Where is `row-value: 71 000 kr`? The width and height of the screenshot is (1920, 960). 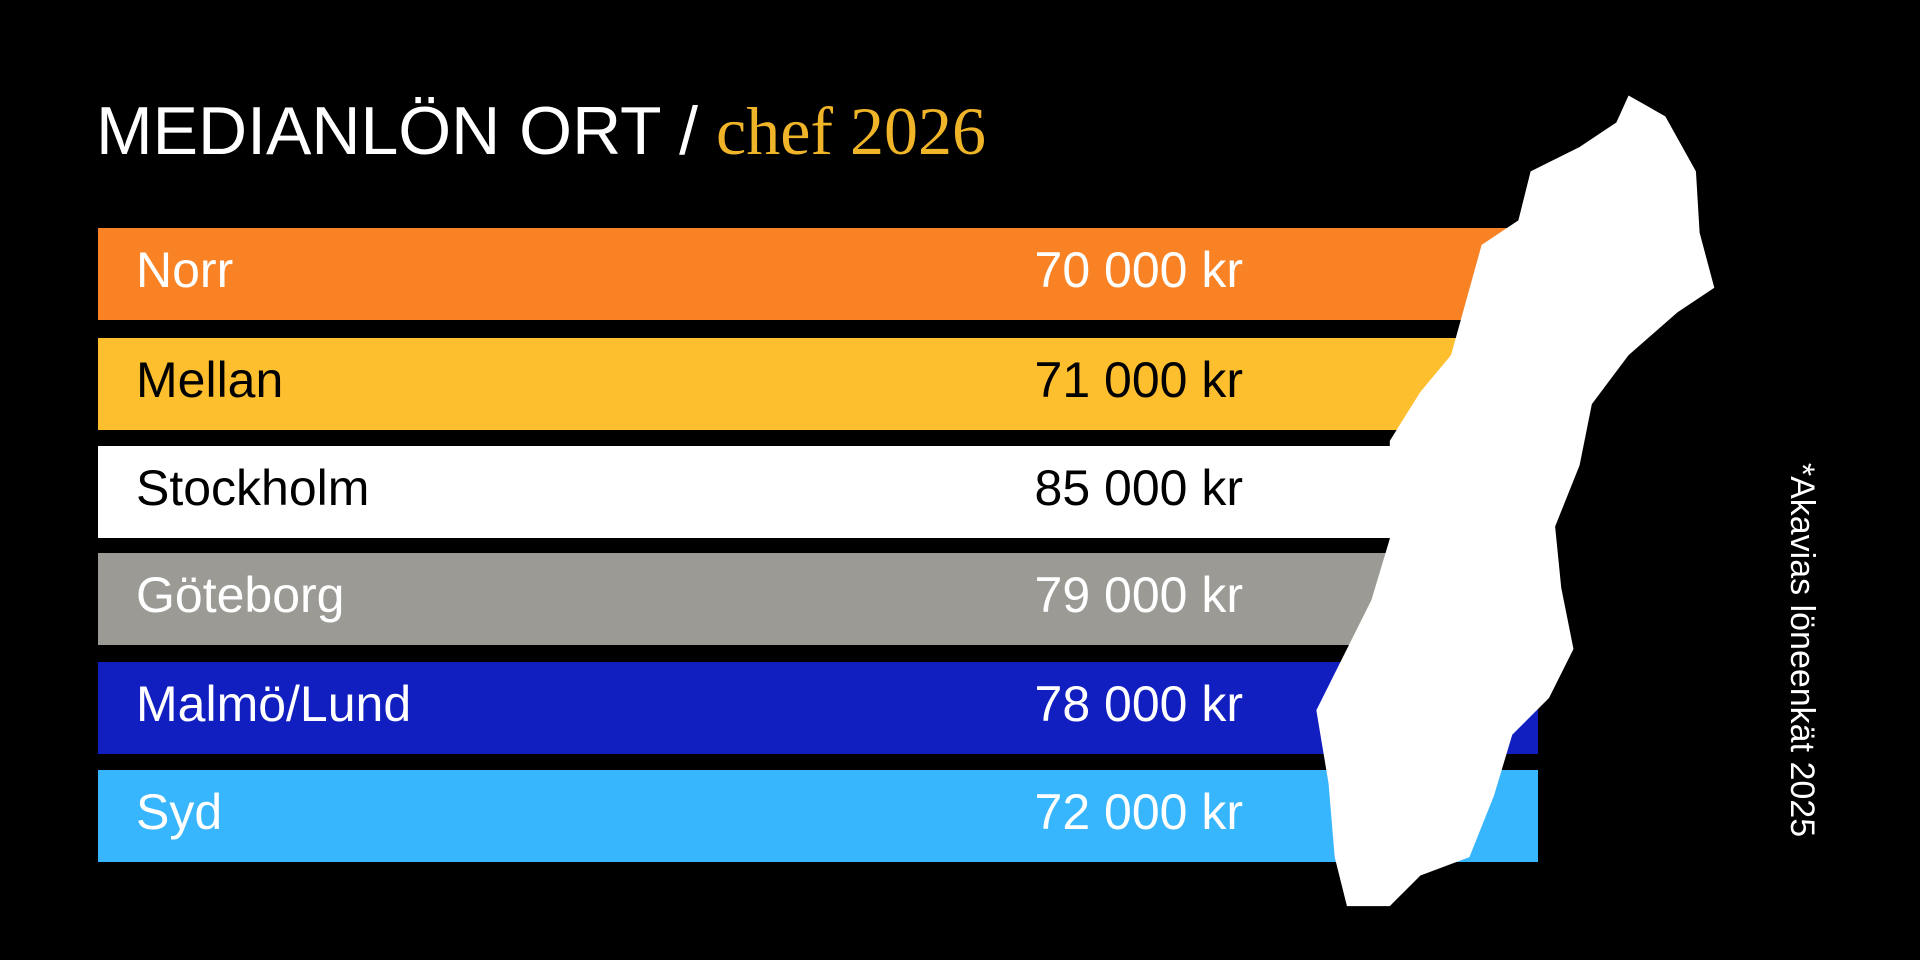
row-value: 71 000 kr is located at coordinates (1139, 380).